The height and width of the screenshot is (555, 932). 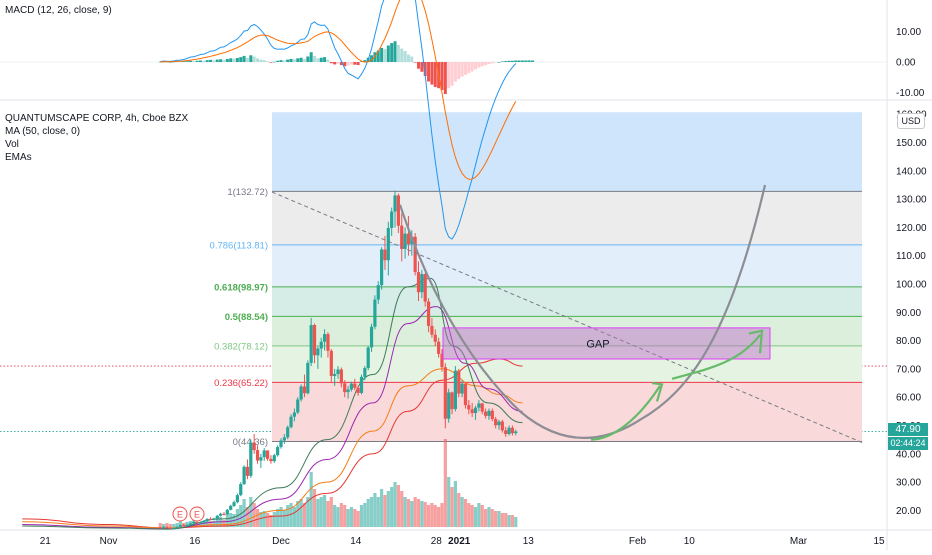 What do you see at coordinates (43, 131) in the screenshot?
I see `legend-ma: MA (50, close, 0)` at bounding box center [43, 131].